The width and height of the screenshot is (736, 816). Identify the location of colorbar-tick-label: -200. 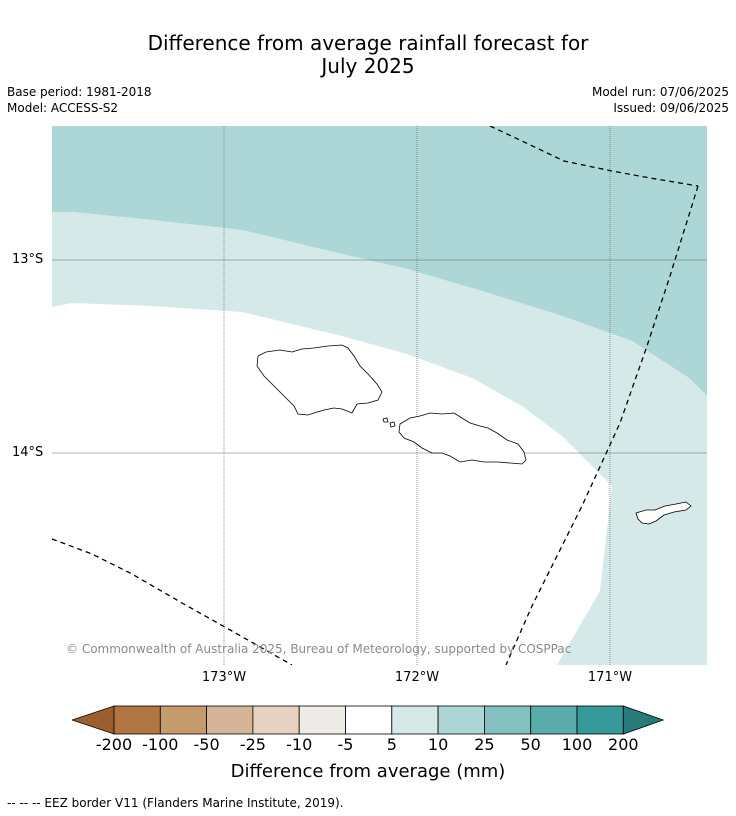
(114, 744).